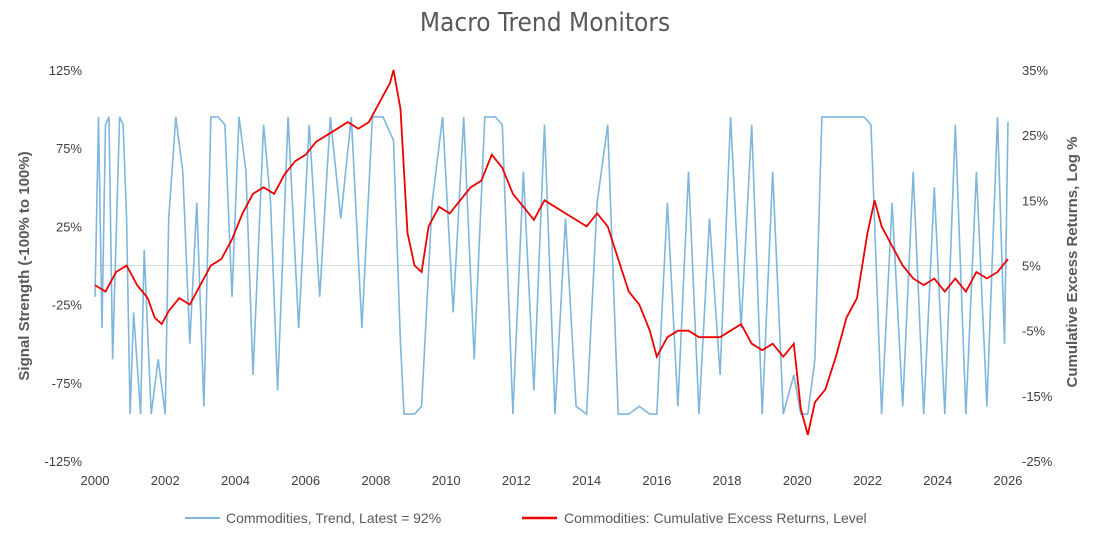 The width and height of the screenshot is (1114, 548). Describe the element at coordinates (375, 480) in the screenshot. I see `x-tick-label: 2008` at that location.